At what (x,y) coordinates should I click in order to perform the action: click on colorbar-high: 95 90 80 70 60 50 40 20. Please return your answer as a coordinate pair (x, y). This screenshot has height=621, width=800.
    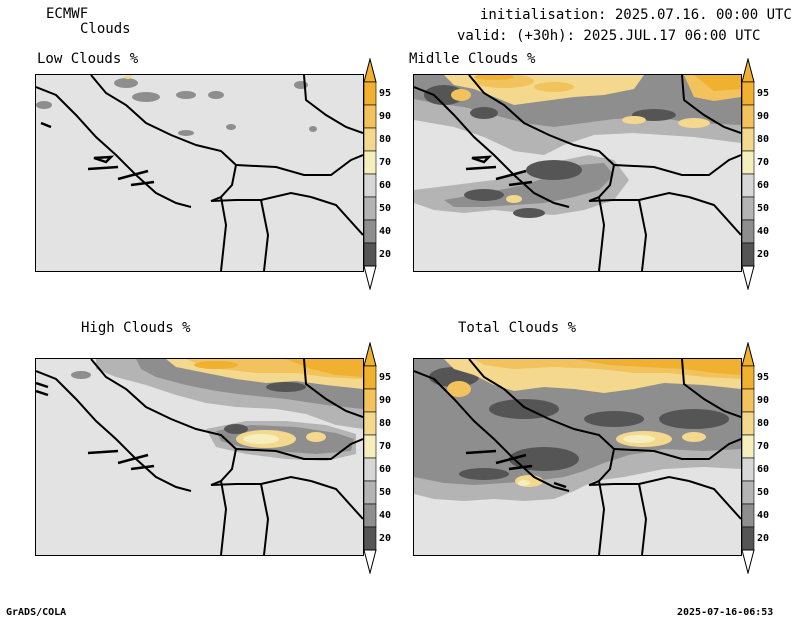
    Looking at the image, I should click on (393, 458).